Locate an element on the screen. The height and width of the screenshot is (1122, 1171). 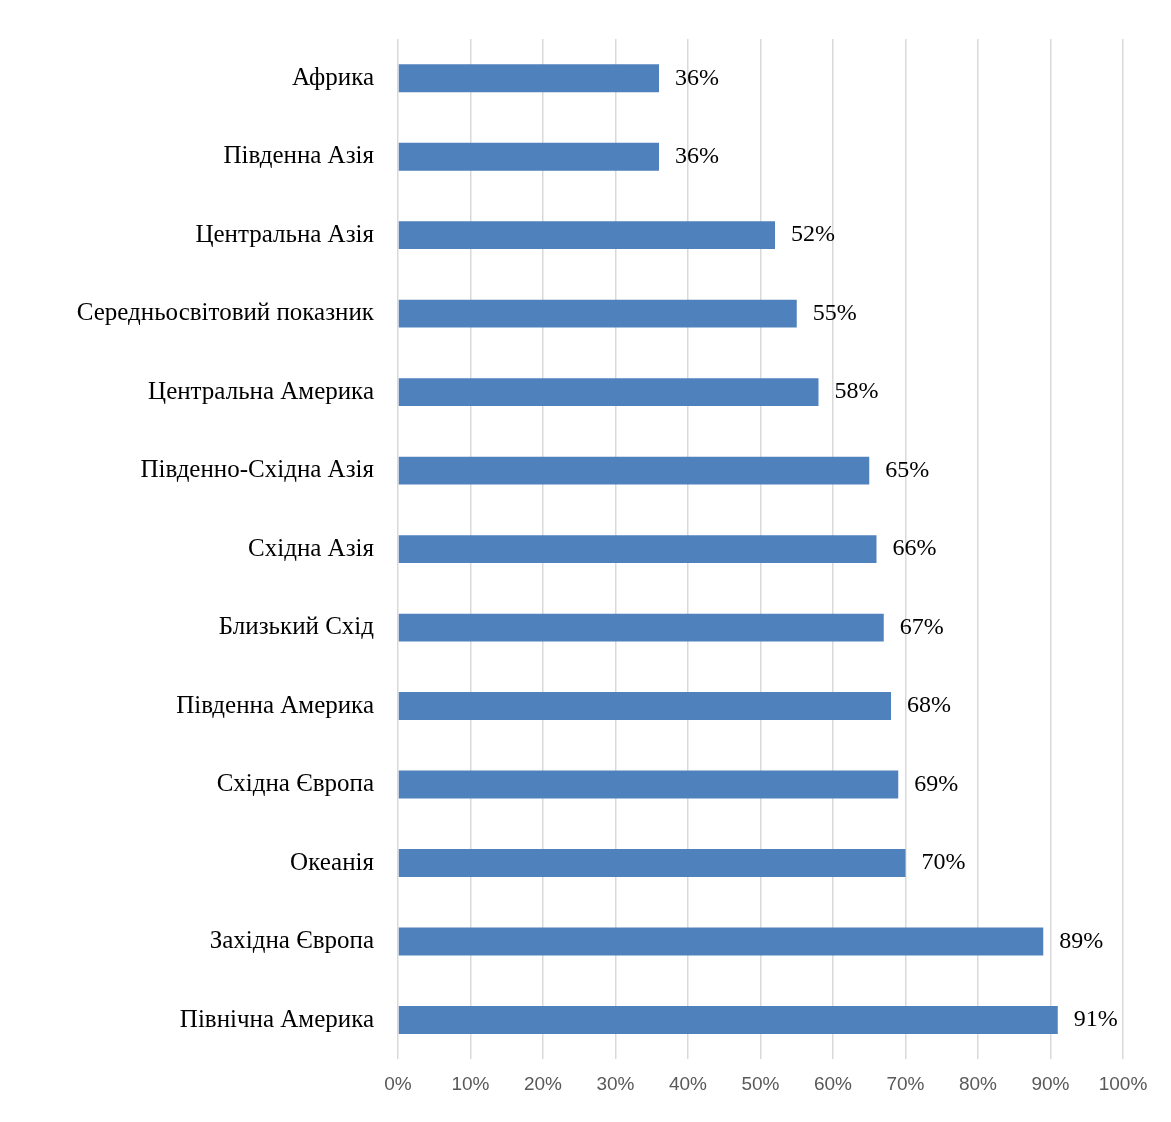
y-tick-label: Східна Європа is located at coordinates (295, 783).